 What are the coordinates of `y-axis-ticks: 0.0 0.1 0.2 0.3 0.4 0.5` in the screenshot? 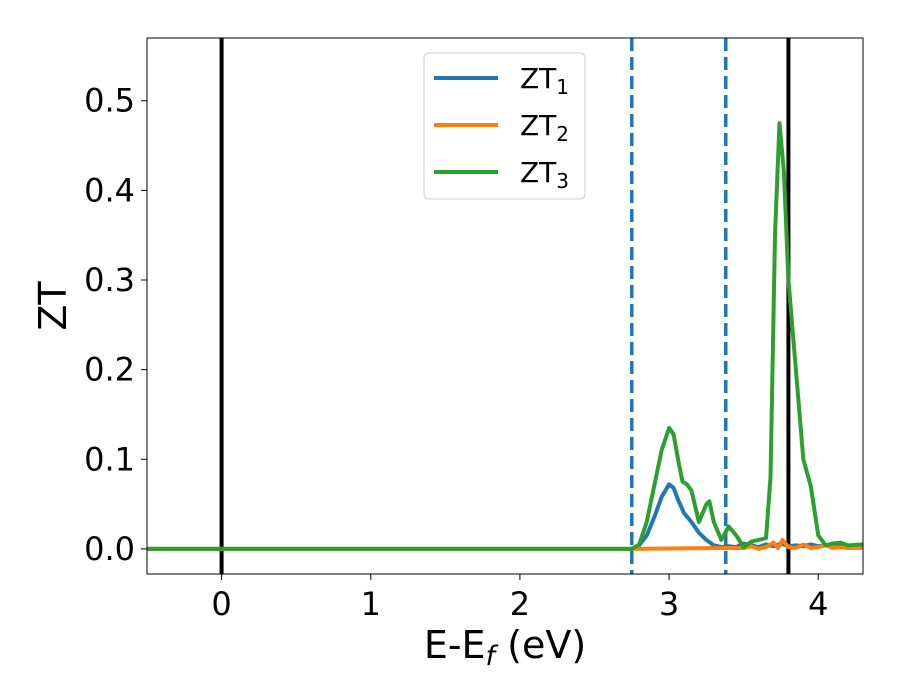 It's located at (115, 325).